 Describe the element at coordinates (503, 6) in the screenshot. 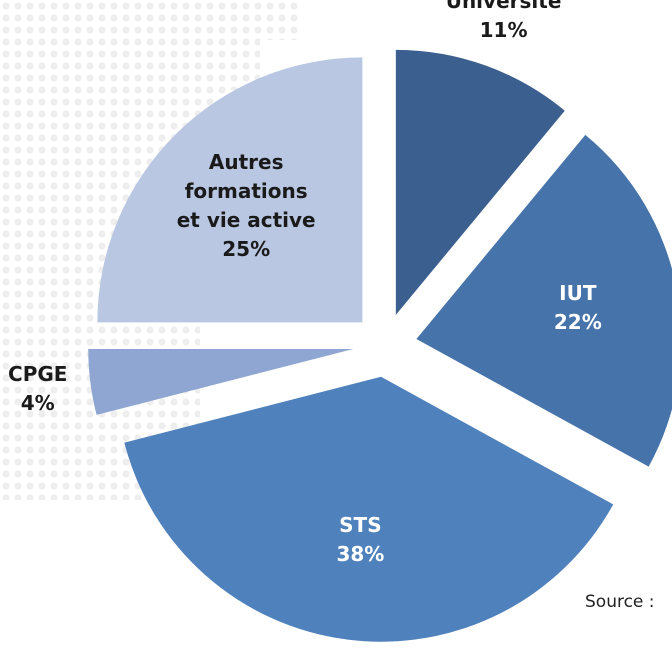

I see `slice-name: Université` at that location.